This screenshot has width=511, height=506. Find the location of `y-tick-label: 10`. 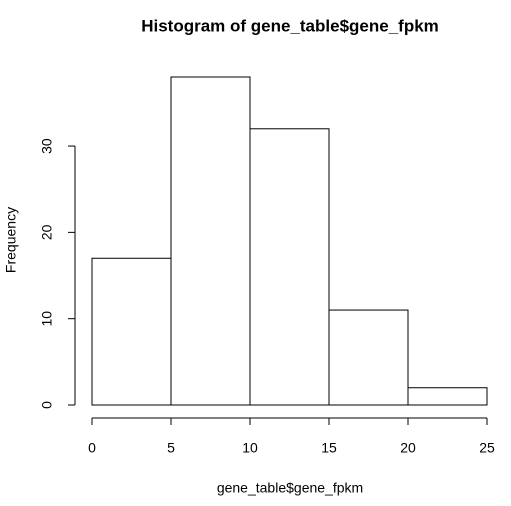

y-tick-label: 10 is located at coordinates (47, 319).